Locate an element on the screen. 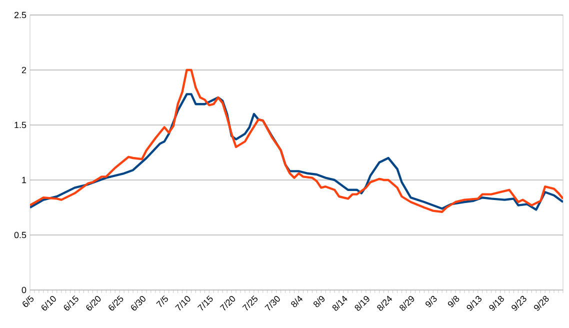  x-tick-label: 9/8 is located at coordinates (454, 302).